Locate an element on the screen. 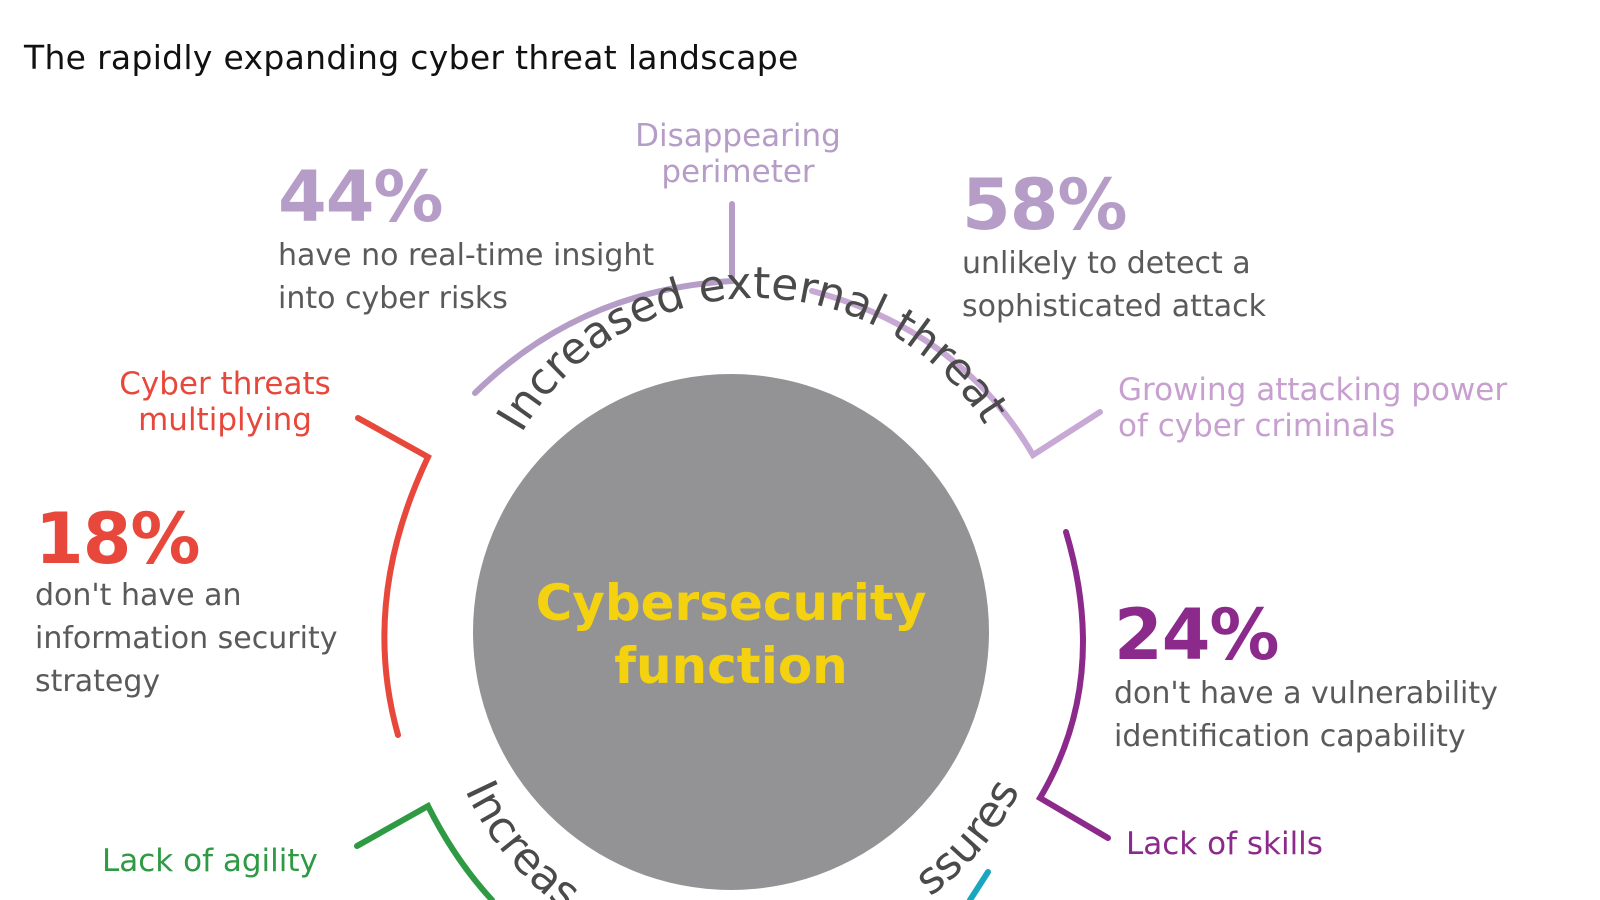  growing-power-connector is located at coordinates (956, 374).